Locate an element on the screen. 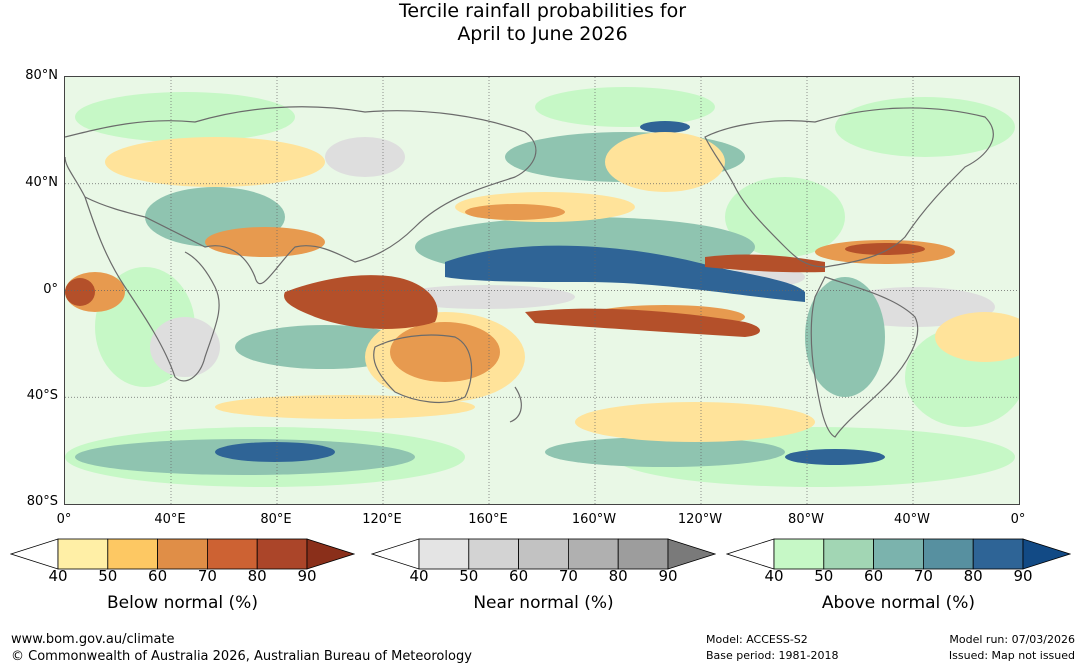  colorbar-near-tick-40: 40 is located at coordinates (419, 576).